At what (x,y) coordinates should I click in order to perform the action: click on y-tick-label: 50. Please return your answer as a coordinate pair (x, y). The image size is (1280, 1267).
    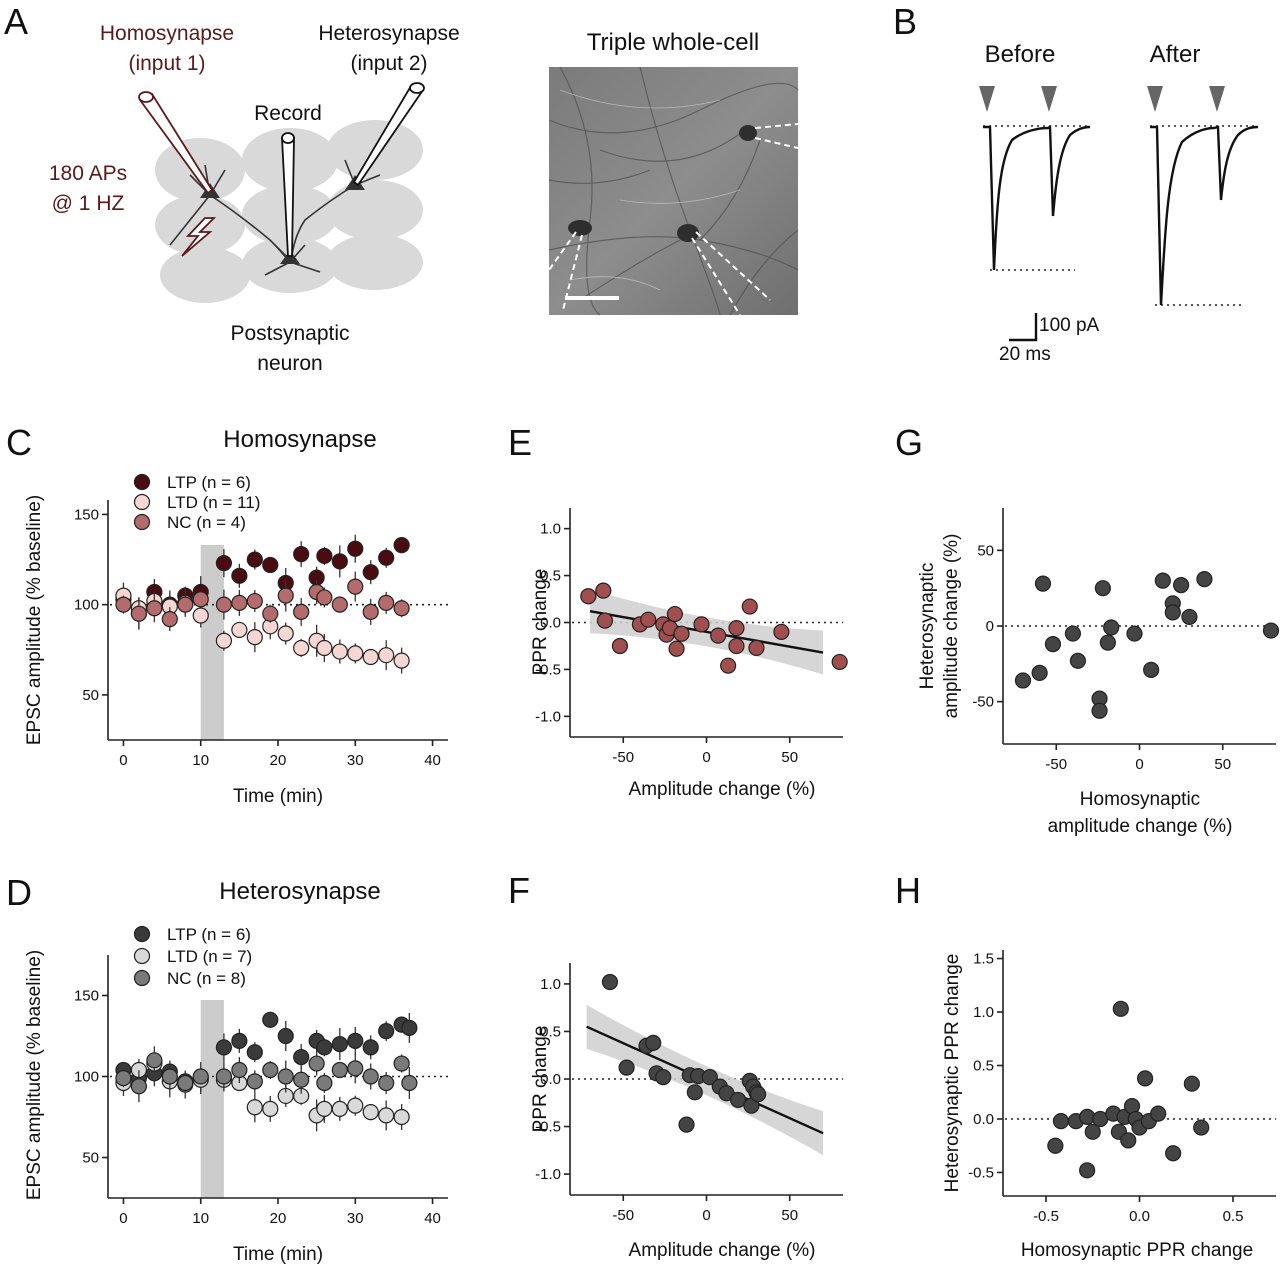
    Looking at the image, I should click on (90, 1158).